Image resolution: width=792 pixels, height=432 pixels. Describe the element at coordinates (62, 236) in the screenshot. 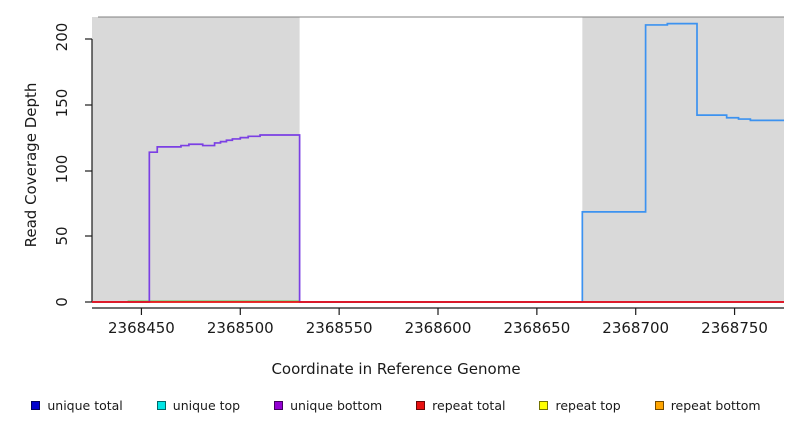

I see `y-tick-label-1: 50` at that location.